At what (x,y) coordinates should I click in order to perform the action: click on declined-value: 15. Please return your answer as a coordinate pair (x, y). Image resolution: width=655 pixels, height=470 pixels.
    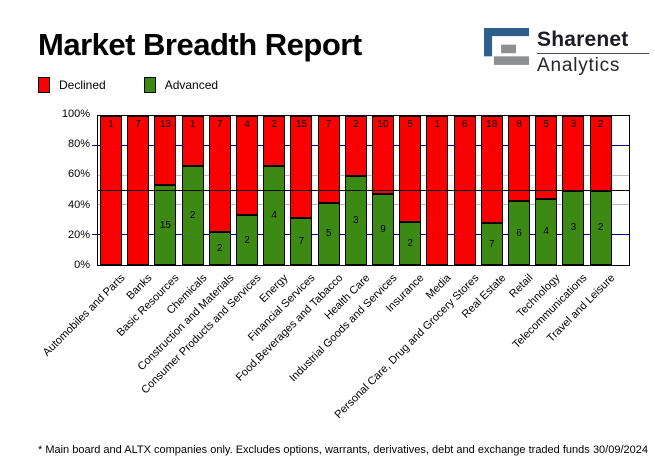
    Looking at the image, I should click on (301, 124).